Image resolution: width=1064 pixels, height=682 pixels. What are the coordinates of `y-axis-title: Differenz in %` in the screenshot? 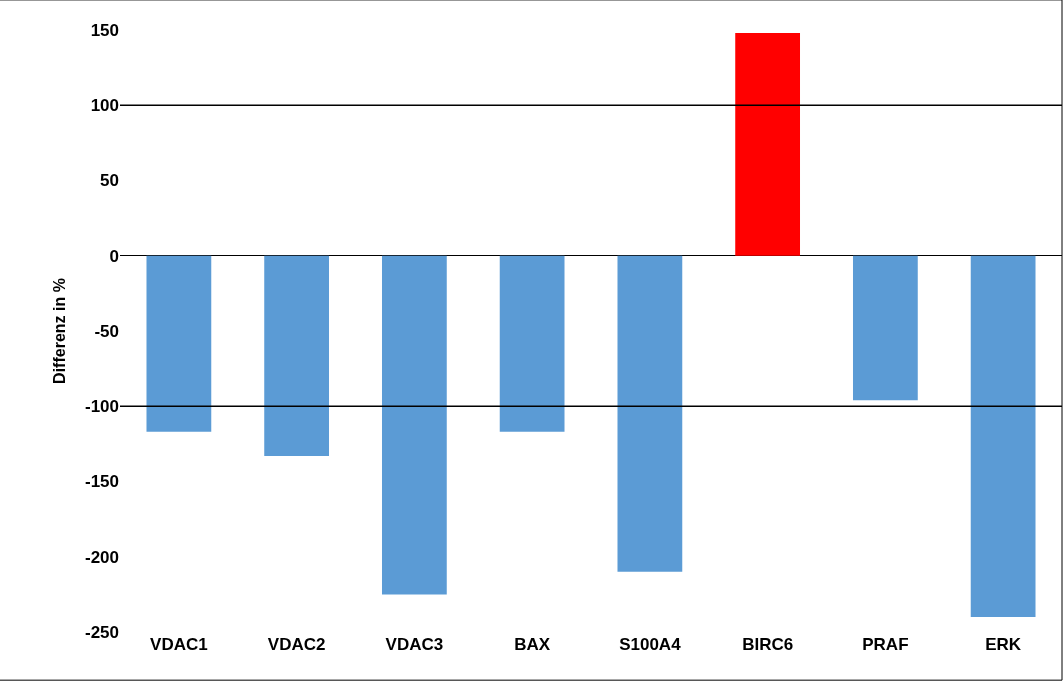 It's located at (59, 331).